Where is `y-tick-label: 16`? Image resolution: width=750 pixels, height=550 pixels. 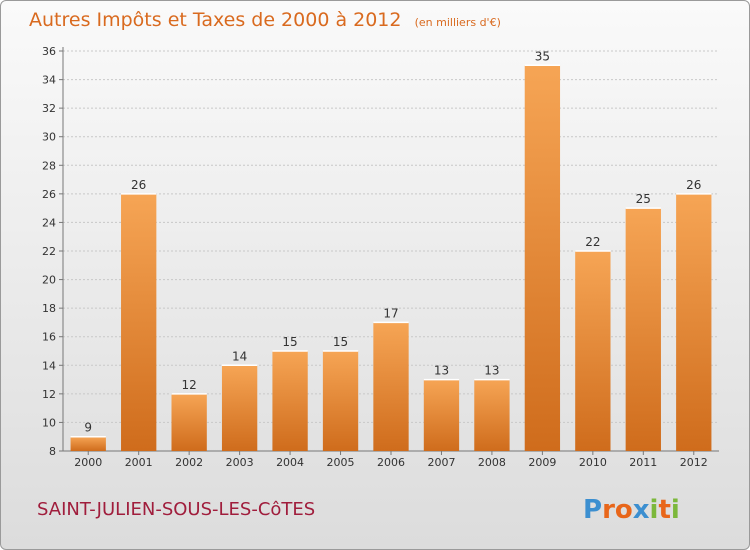
y-tick-label: 16 is located at coordinates (49, 337).